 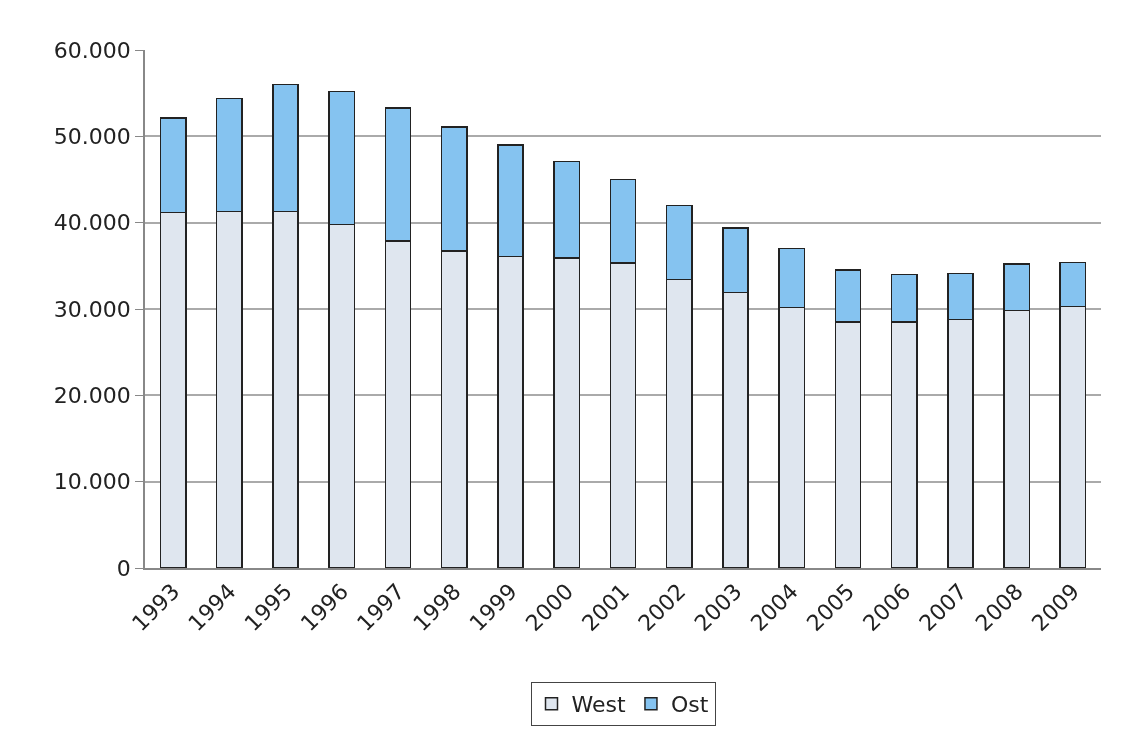 What do you see at coordinates (92, 396) in the screenshot?
I see `y-tick-label: 20.000` at bounding box center [92, 396].